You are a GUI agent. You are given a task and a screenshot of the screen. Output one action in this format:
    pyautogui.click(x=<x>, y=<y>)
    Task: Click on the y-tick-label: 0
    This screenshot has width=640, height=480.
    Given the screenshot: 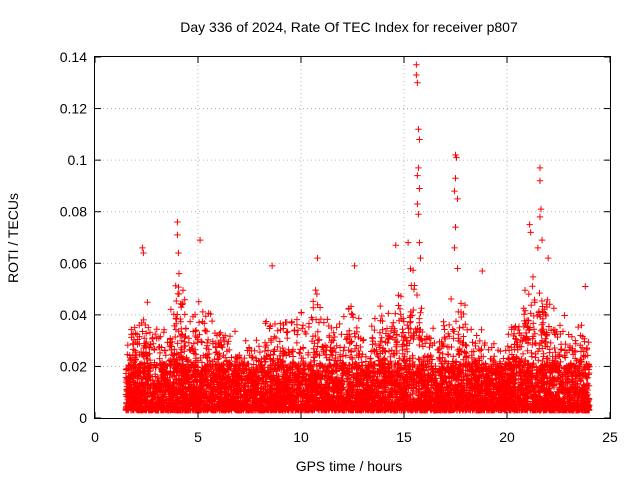 What is the action you would take?
    pyautogui.click(x=83, y=418)
    